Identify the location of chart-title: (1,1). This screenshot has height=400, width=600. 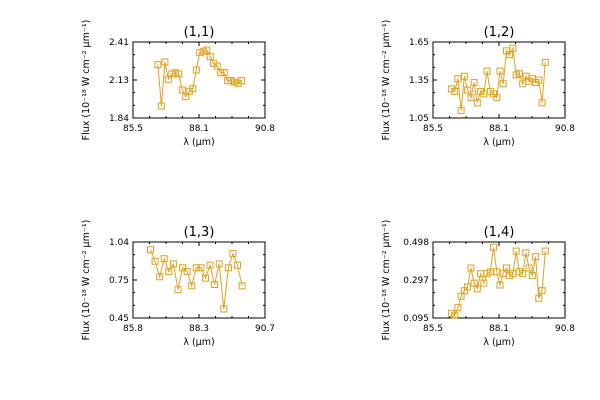
(199, 32).